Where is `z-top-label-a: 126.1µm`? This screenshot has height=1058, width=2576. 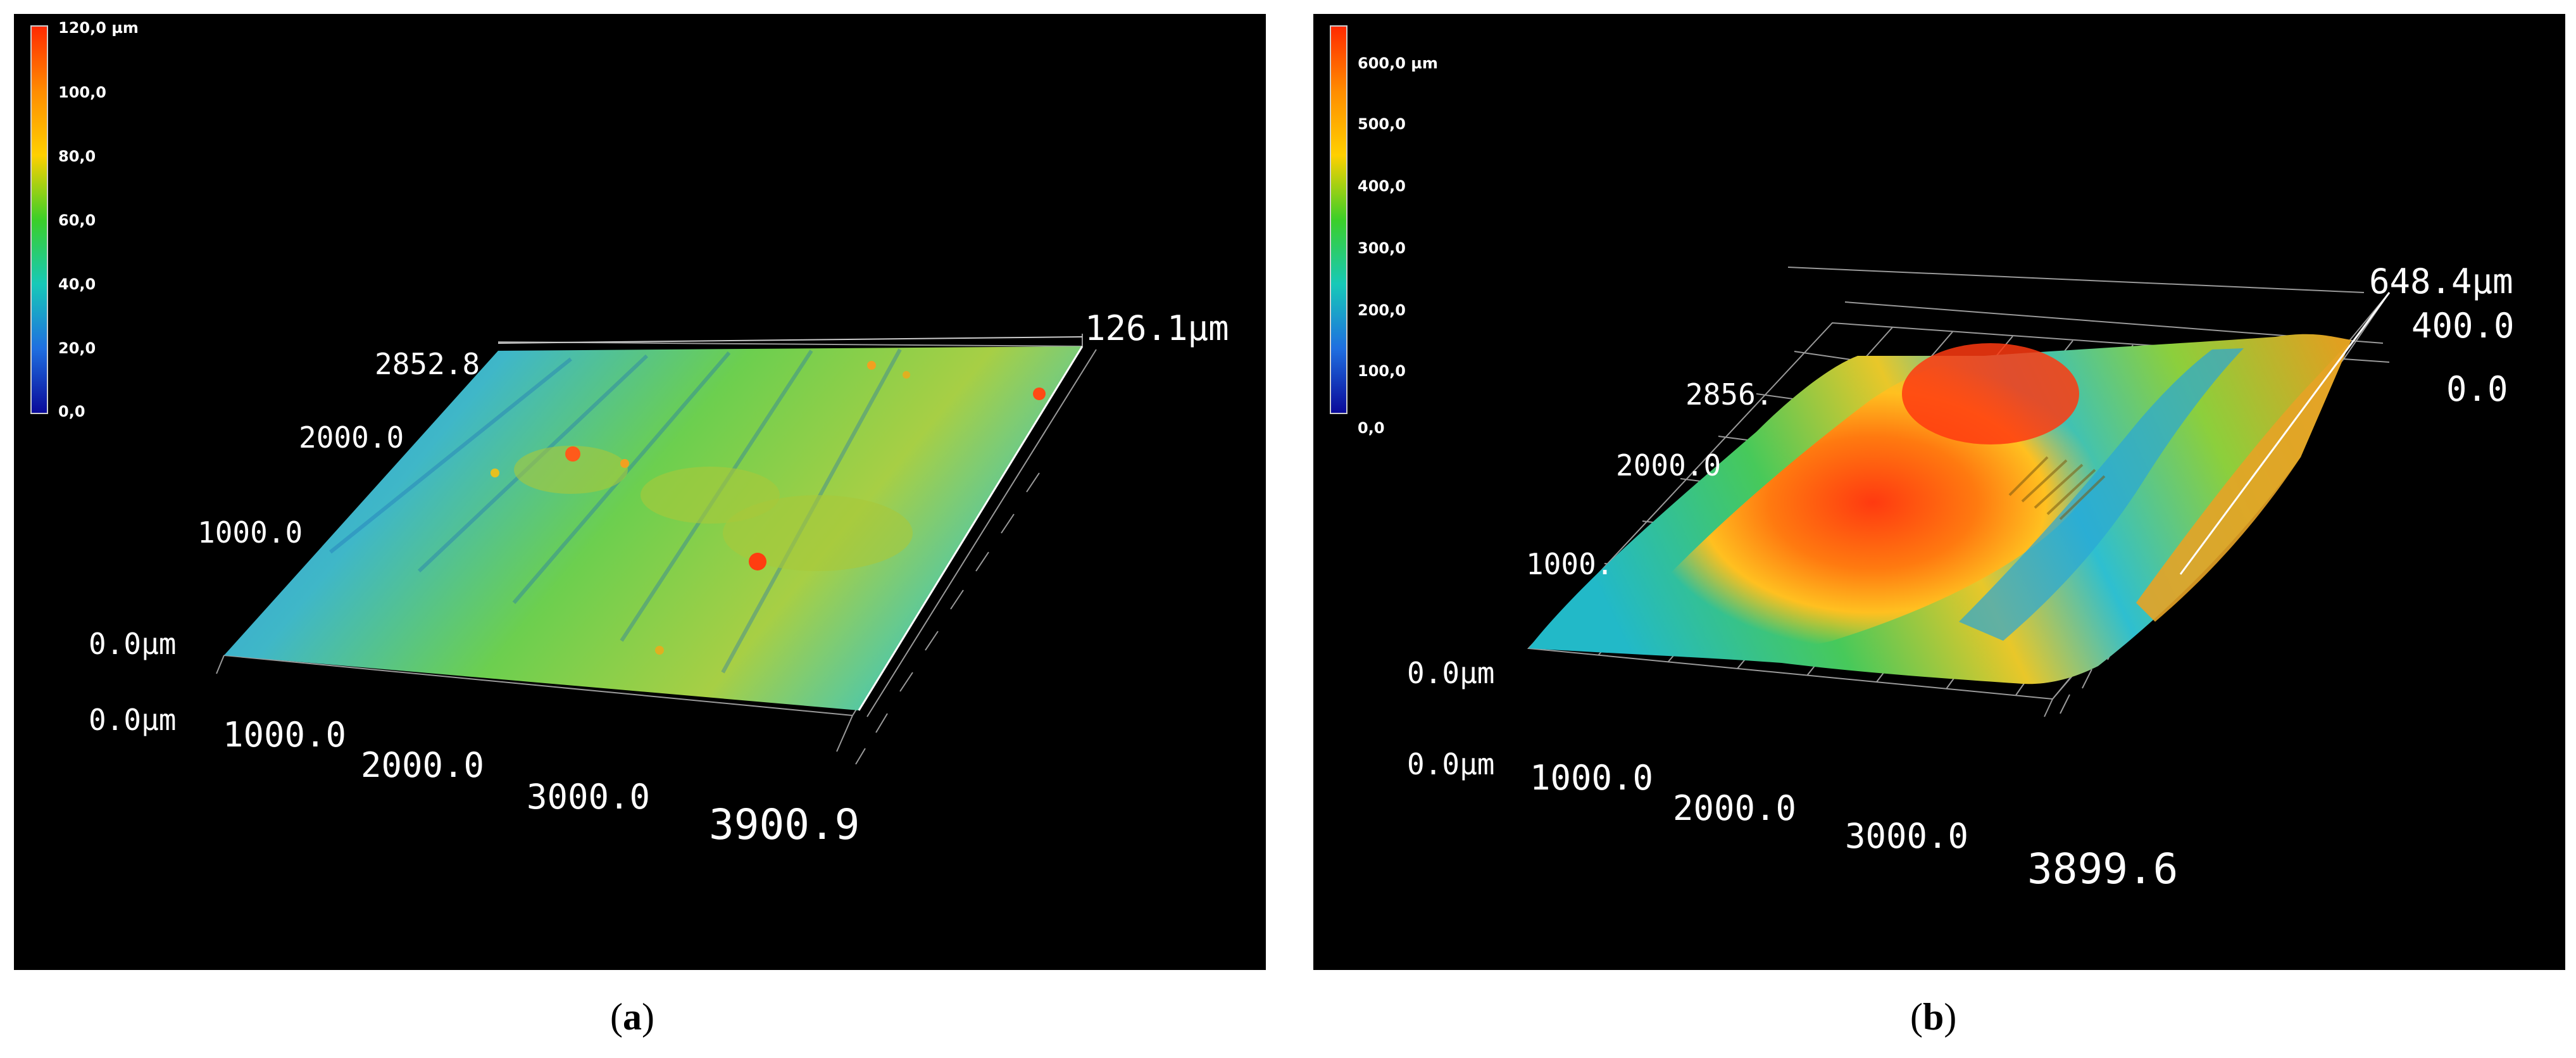
z-top-label-a: 126.1µm is located at coordinates (1157, 328).